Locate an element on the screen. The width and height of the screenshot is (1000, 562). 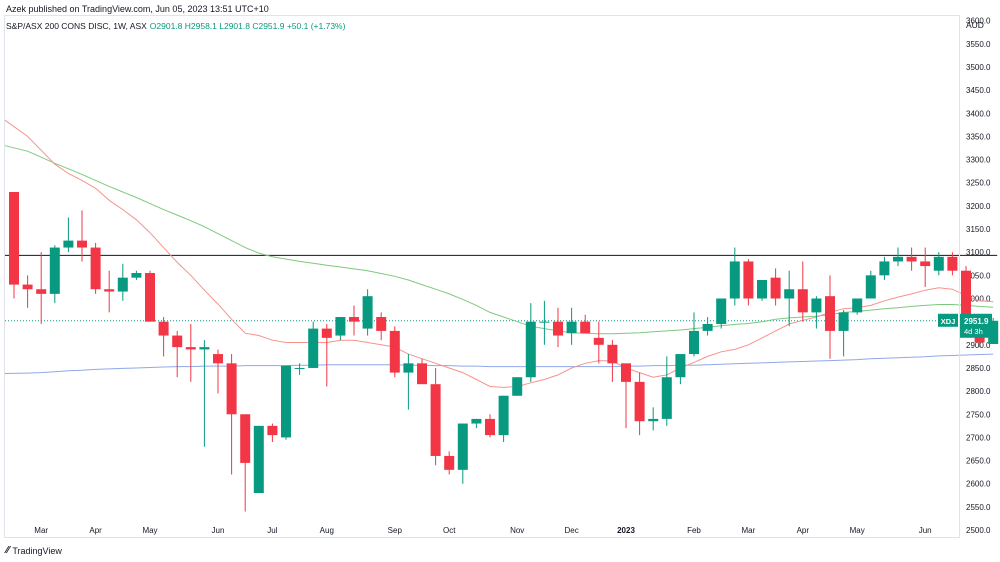
y-tick-label: 2850.0 is located at coordinates (978, 368).